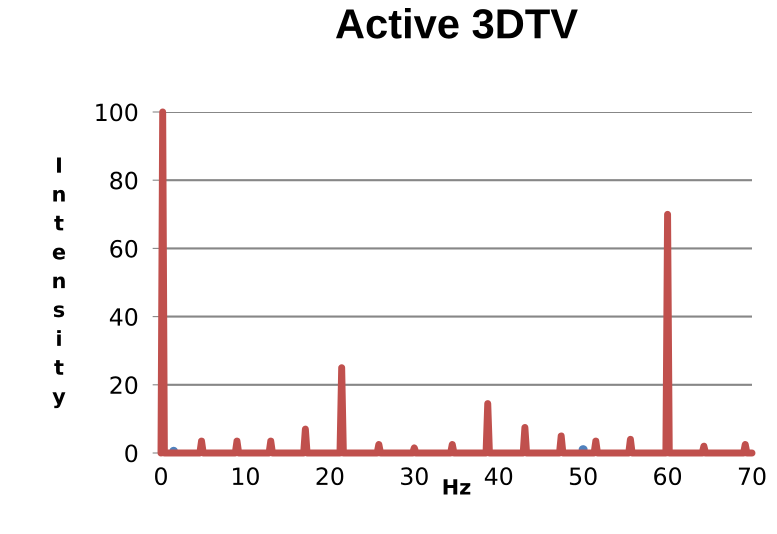 Image resolution: width=777 pixels, height=534 pixels. Describe the element at coordinates (124, 317) in the screenshot. I see `y-tick-label: 40` at that location.